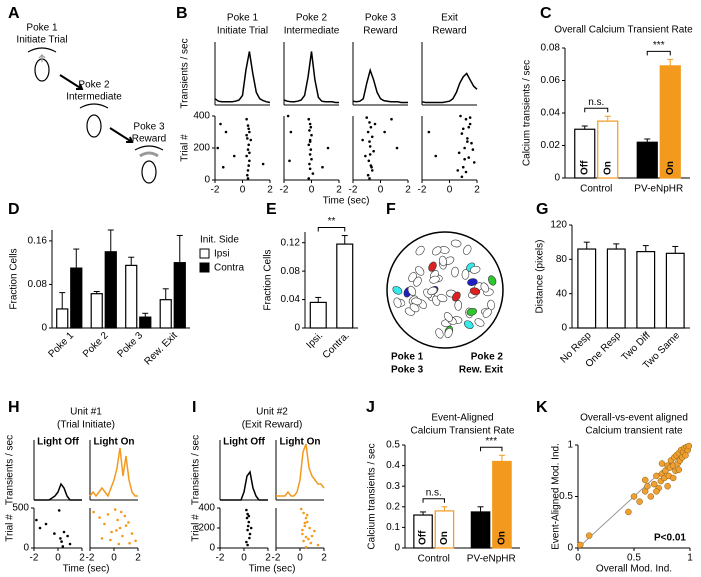 The height and width of the screenshot is (577, 701). Describe the element at coordinates (407, 357) in the screenshot. I see `legend-label: Poke 1` at that location.